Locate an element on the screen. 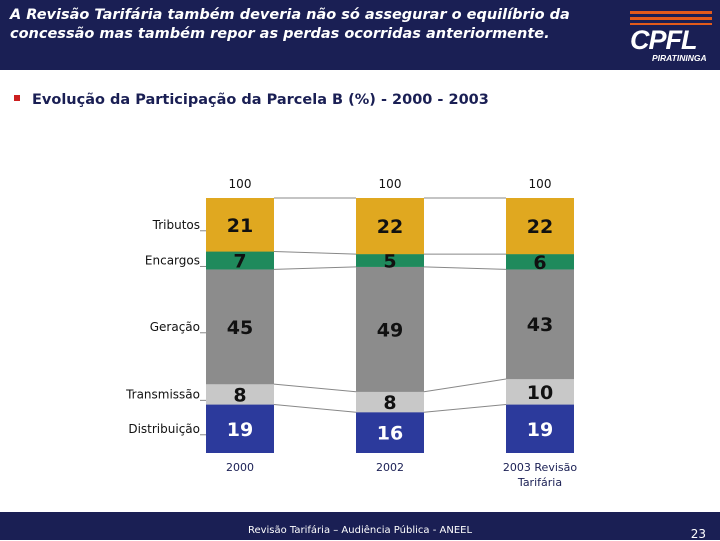 Image resolution: width=720 pixels, height=541 pixels. x-tick-label: 2002 is located at coordinates (390, 467).